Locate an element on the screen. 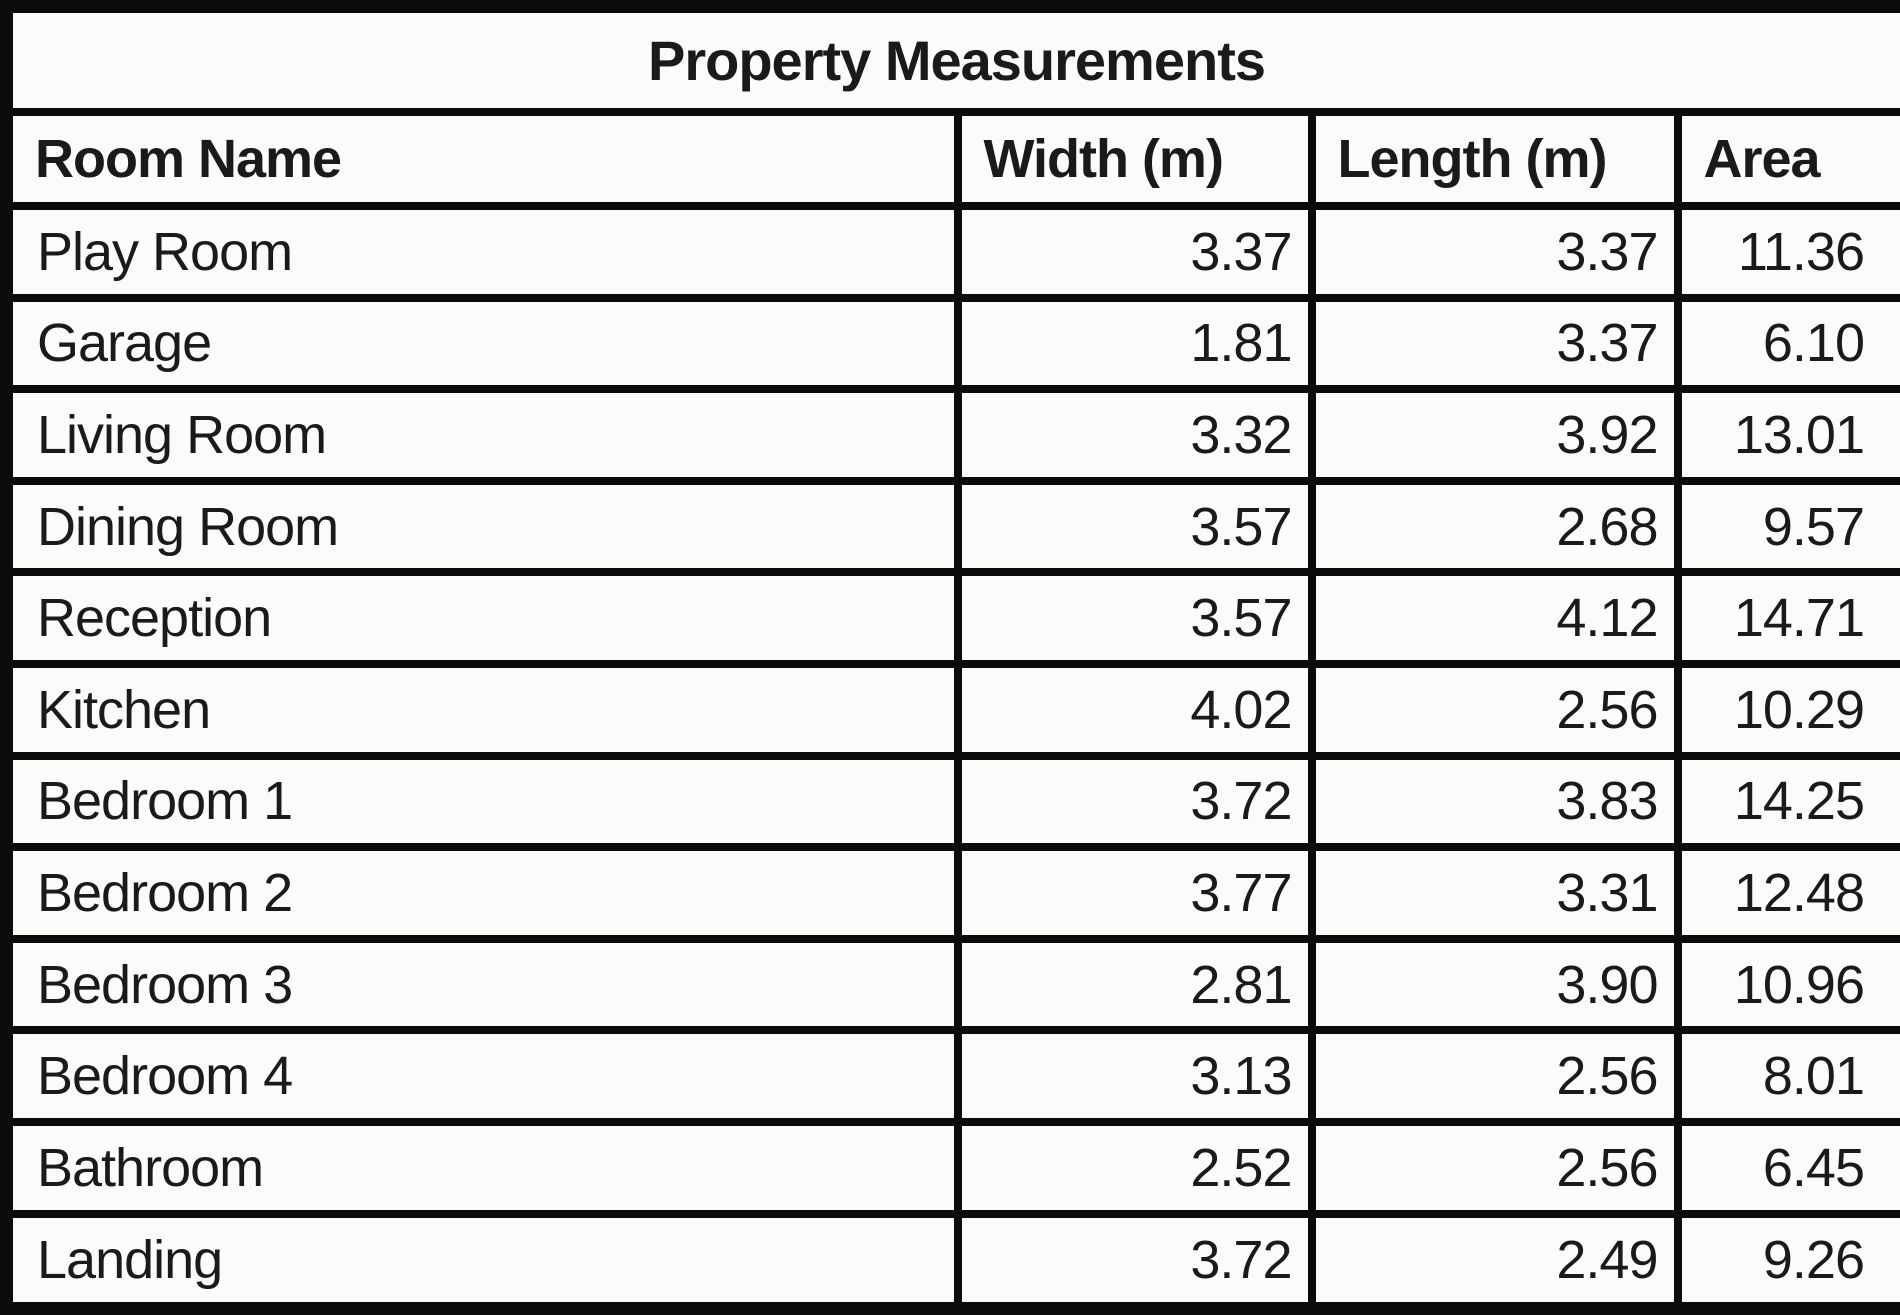  table-row: Bedroom 3 2.81 3.90 10.96 is located at coordinates (951, 984).